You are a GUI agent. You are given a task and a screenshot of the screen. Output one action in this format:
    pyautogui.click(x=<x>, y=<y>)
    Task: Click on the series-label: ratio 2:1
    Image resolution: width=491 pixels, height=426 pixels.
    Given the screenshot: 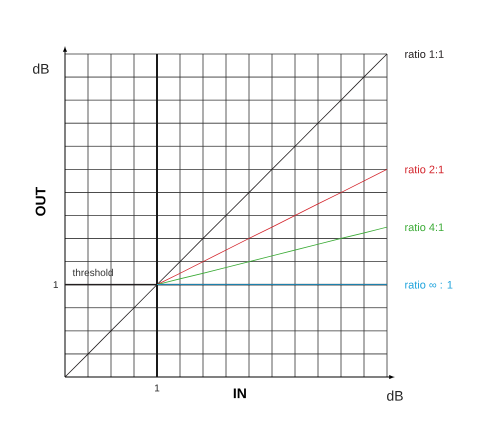 What is the action you would take?
    pyautogui.click(x=424, y=169)
    